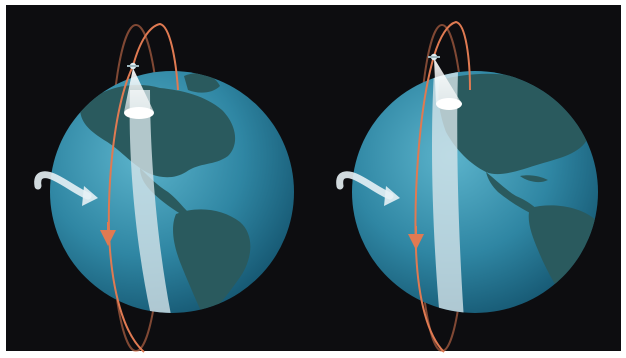 The width and height of the screenshot is (626, 358). What do you see at coordinates (534, 179) in the screenshot?
I see `caribbean-islands` at bounding box center [534, 179].